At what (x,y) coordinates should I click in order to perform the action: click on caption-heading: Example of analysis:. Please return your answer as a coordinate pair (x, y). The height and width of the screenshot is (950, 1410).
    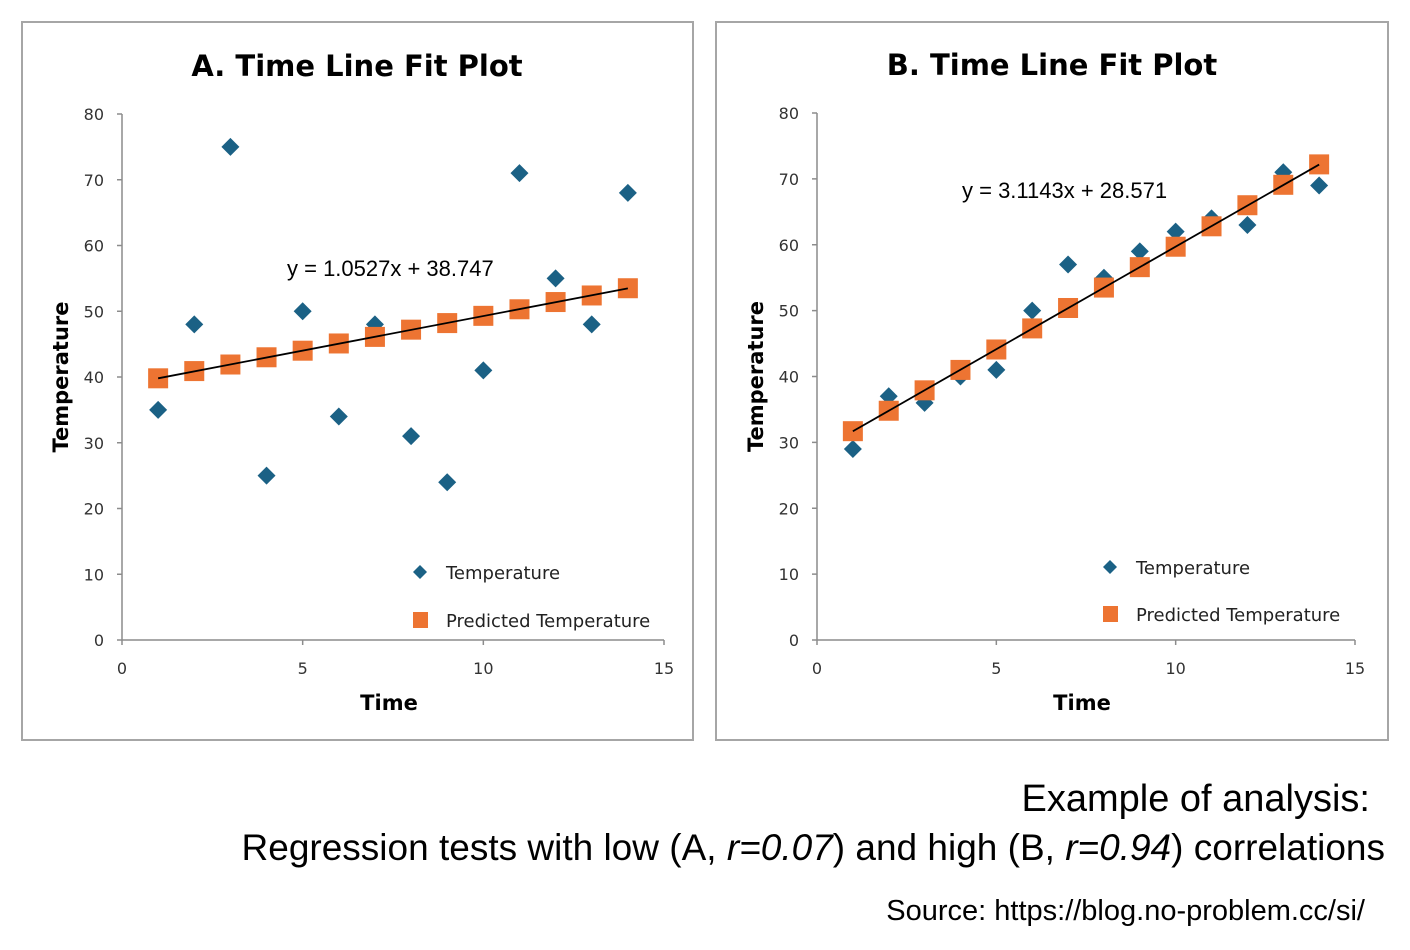
    Looking at the image, I should click on (1196, 799).